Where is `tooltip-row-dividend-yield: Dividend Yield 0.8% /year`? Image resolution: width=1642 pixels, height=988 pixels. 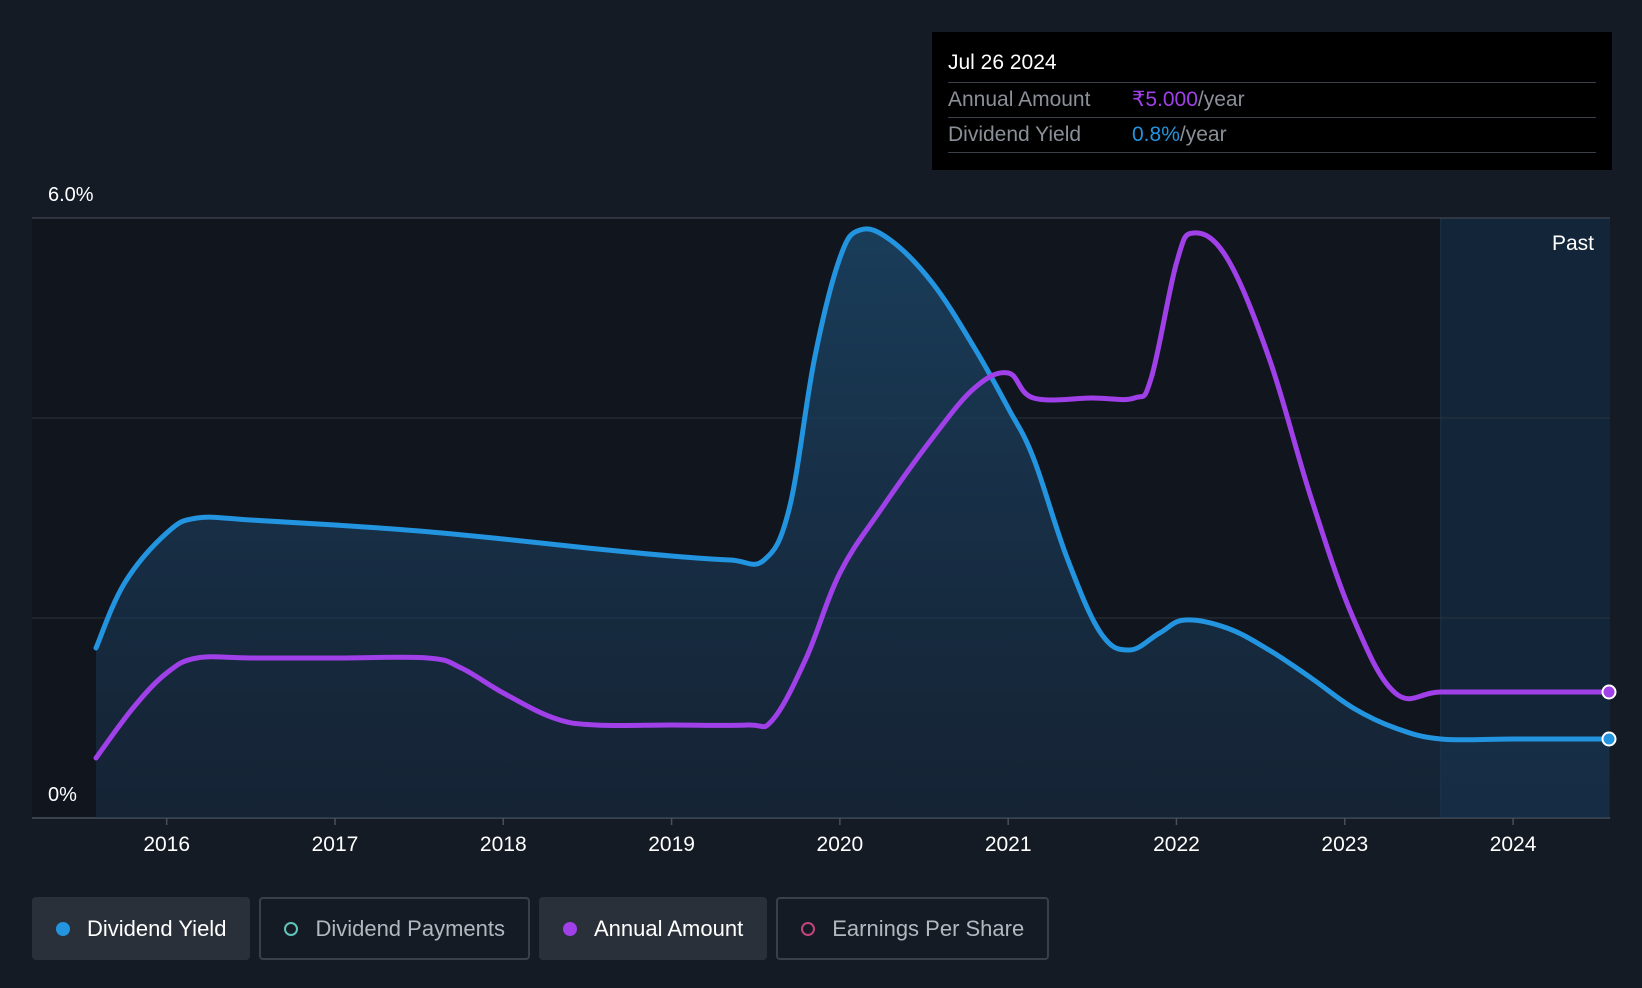 tooltip-row-dividend-yield: Dividend Yield 0.8% /year is located at coordinates (1272, 135).